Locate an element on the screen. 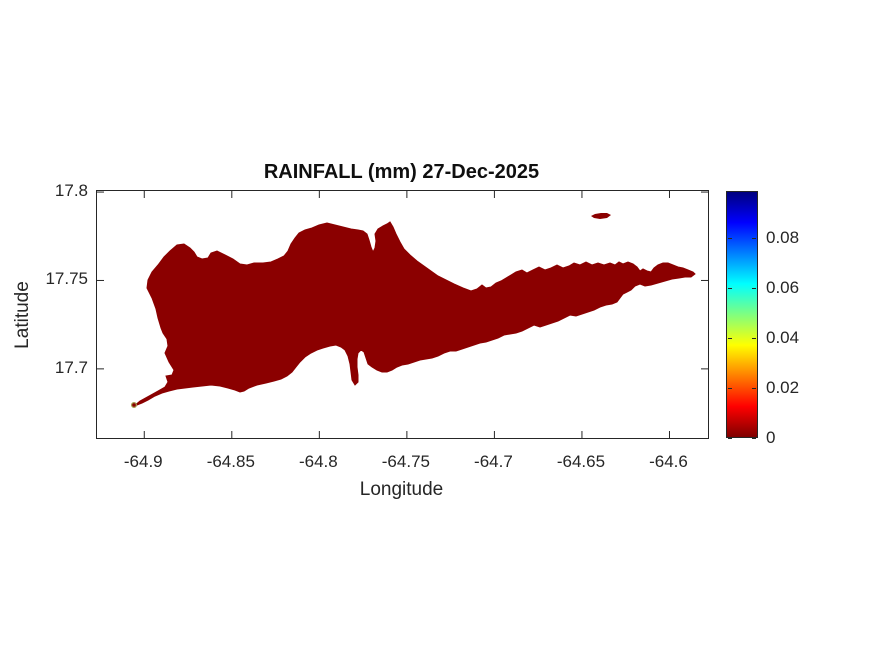 The width and height of the screenshot is (875, 656). colorbar is located at coordinates (742, 315).